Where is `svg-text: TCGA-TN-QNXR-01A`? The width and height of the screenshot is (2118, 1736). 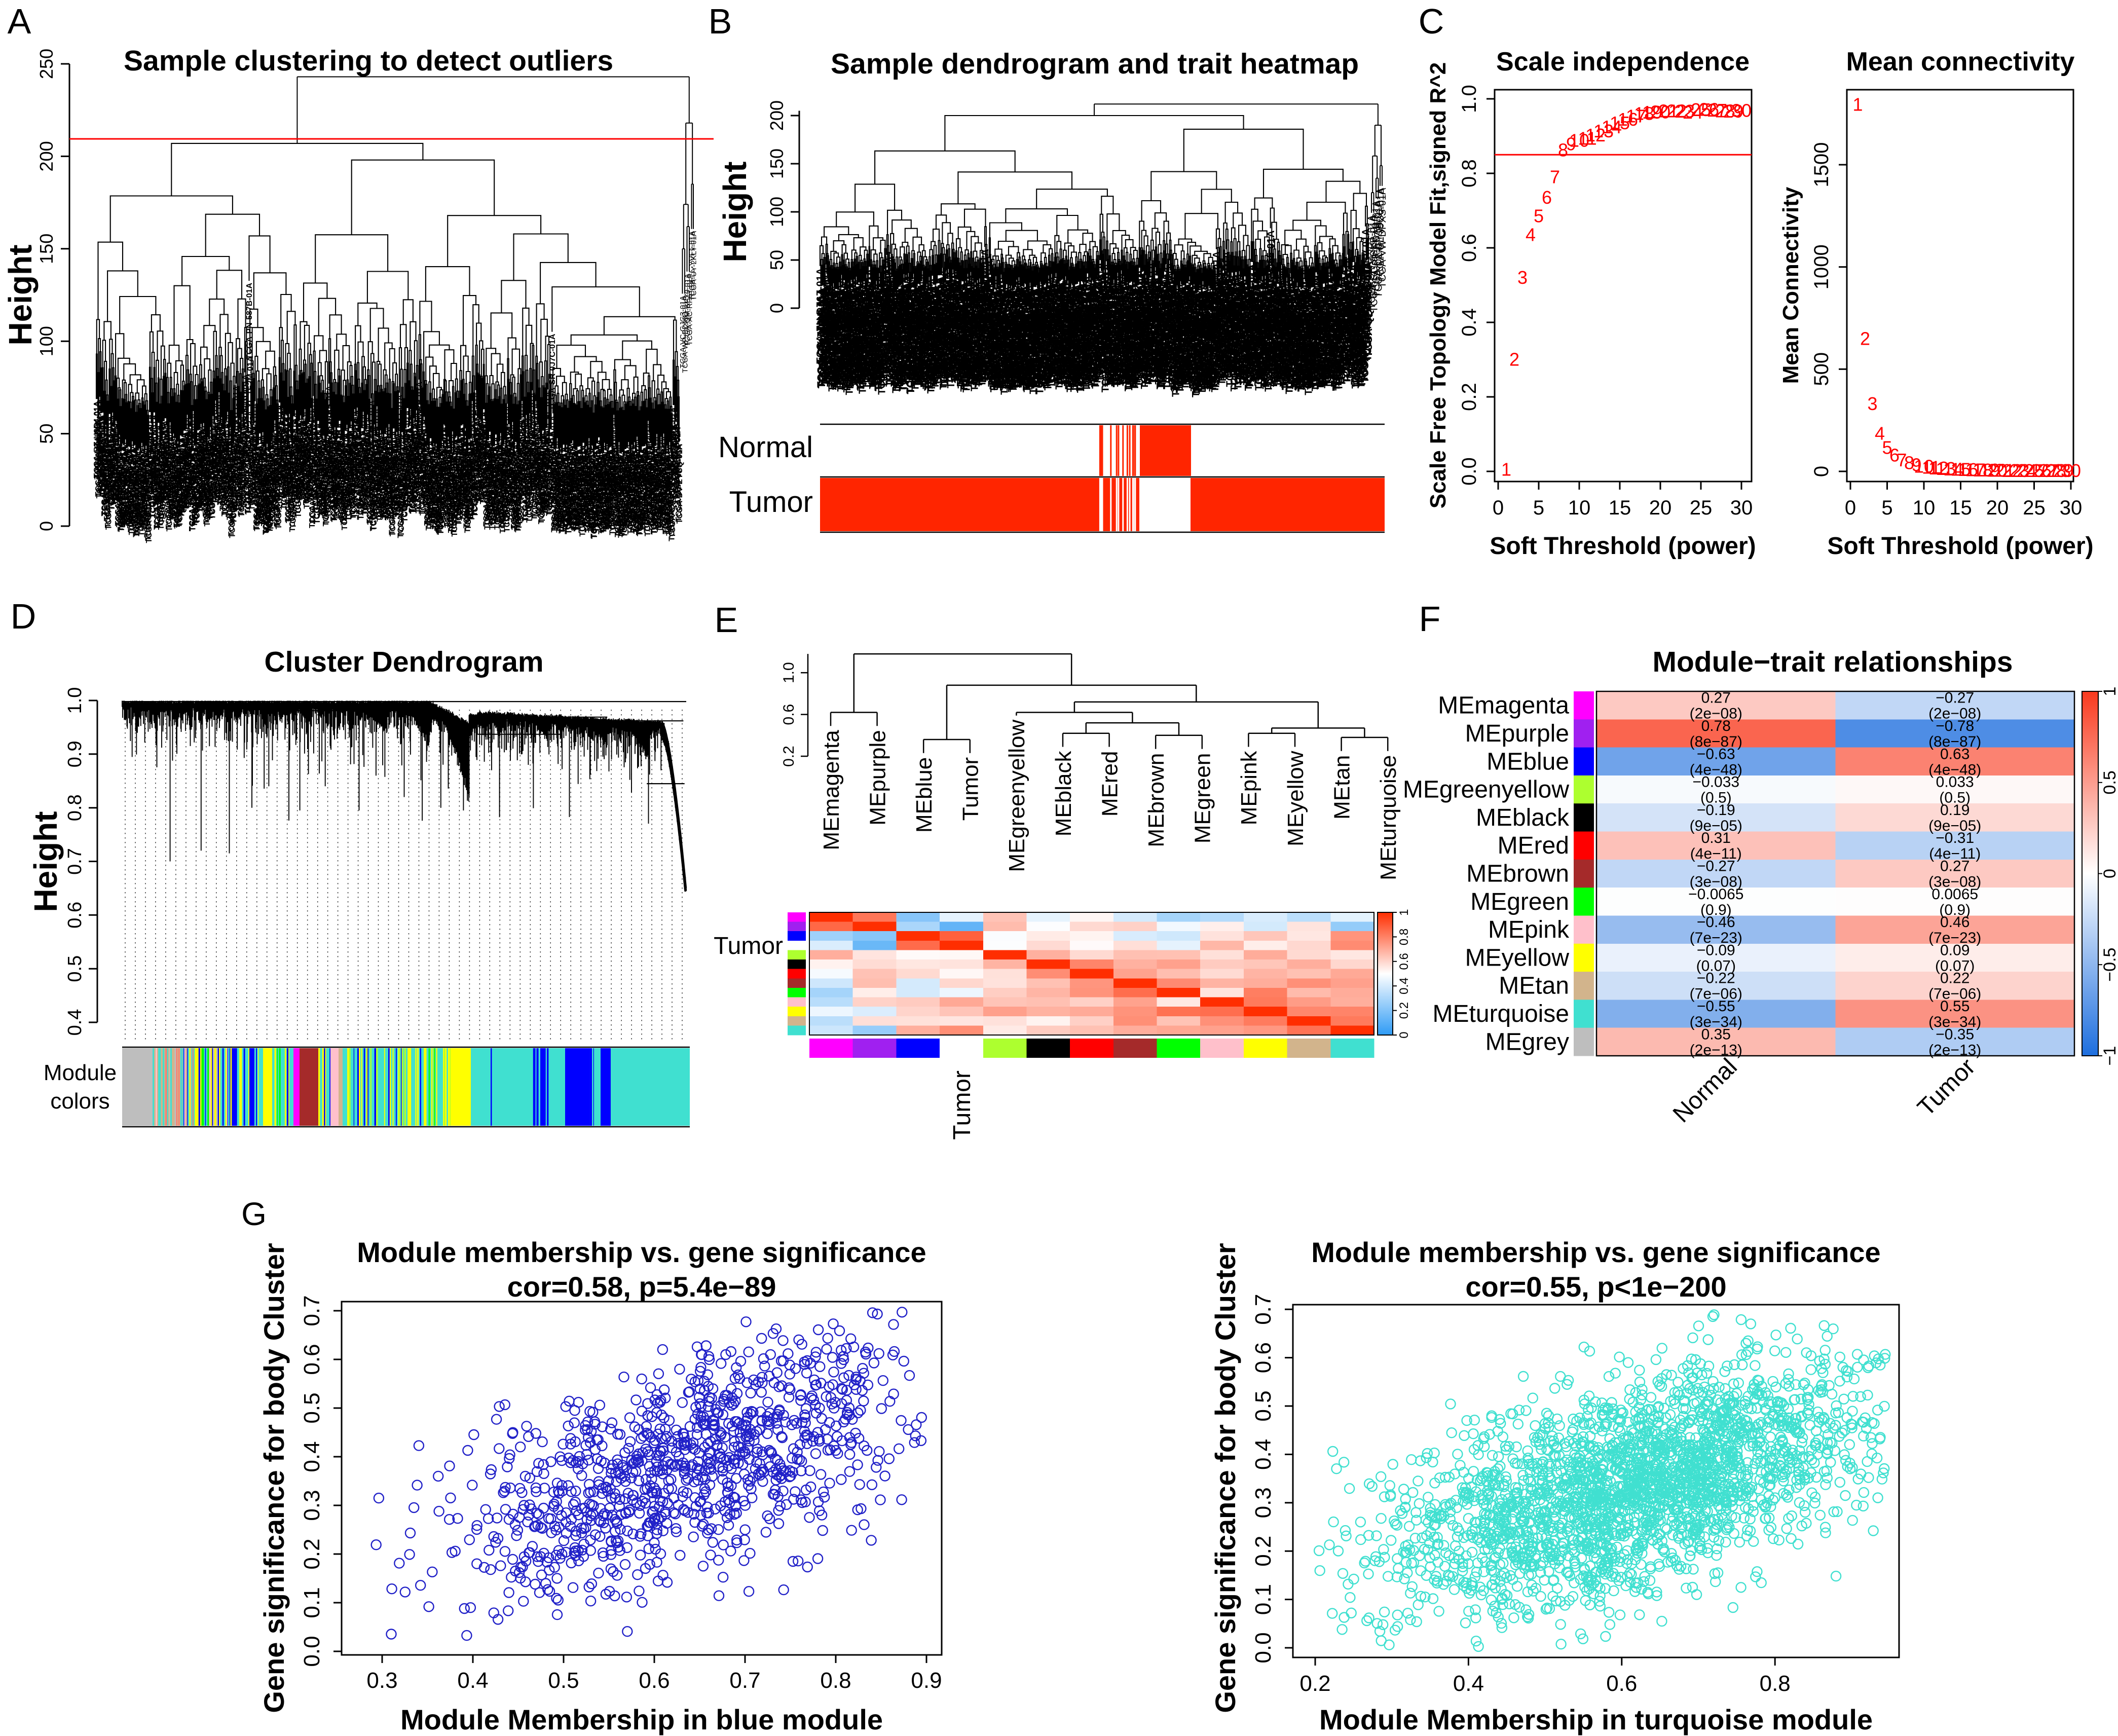
svg-text: TCGA-TN-QNXR-01A is located at coordinates (195, 487).